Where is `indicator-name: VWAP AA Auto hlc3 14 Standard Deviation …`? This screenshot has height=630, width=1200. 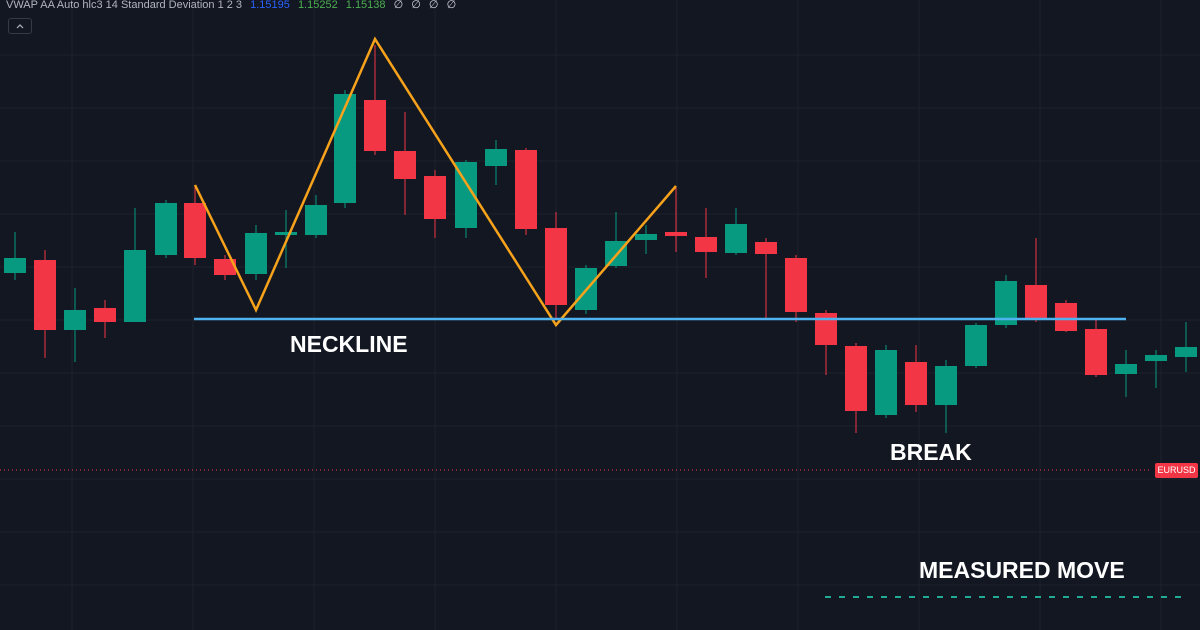
indicator-name: VWAP AA Auto hlc3 14 Standard Deviation … is located at coordinates (124, 5).